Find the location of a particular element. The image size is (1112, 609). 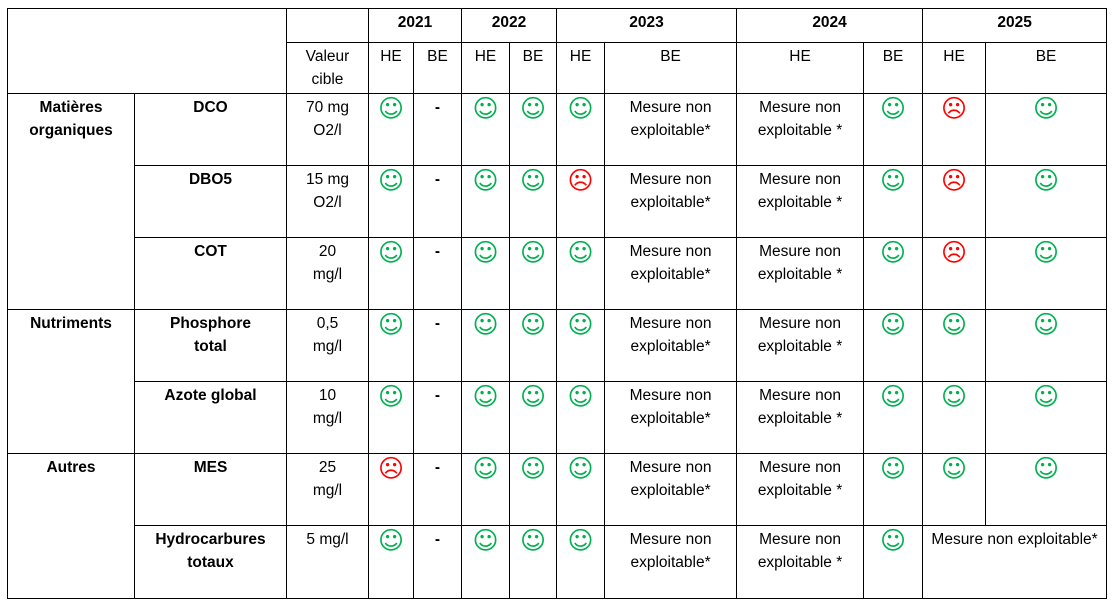

parameter-cell-cot: COT is located at coordinates (210, 273).